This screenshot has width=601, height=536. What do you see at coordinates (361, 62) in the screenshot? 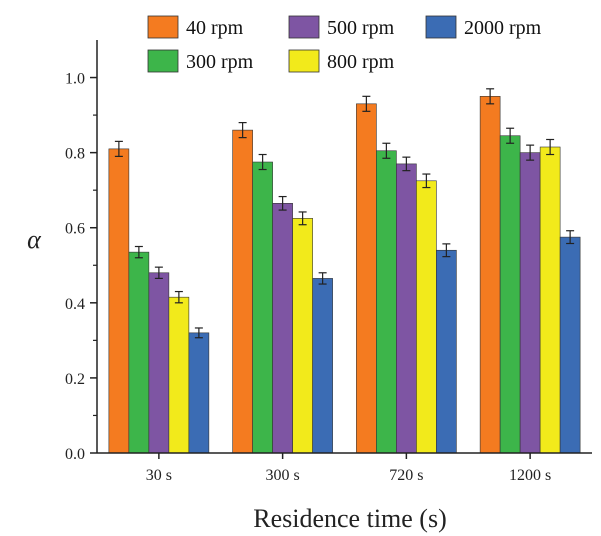
I see `legend-label: 800 rpm` at bounding box center [361, 62].